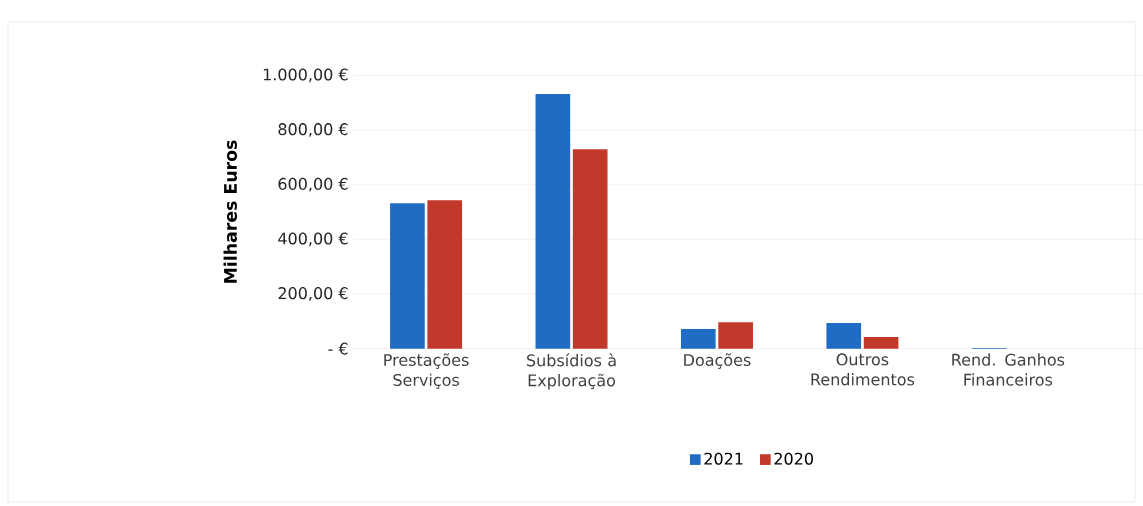 This screenshot has width=1143, height=506. Describe the element at coordinates (717, 361) in the screenshot. I see `x-tick-label: Doações` at that location.